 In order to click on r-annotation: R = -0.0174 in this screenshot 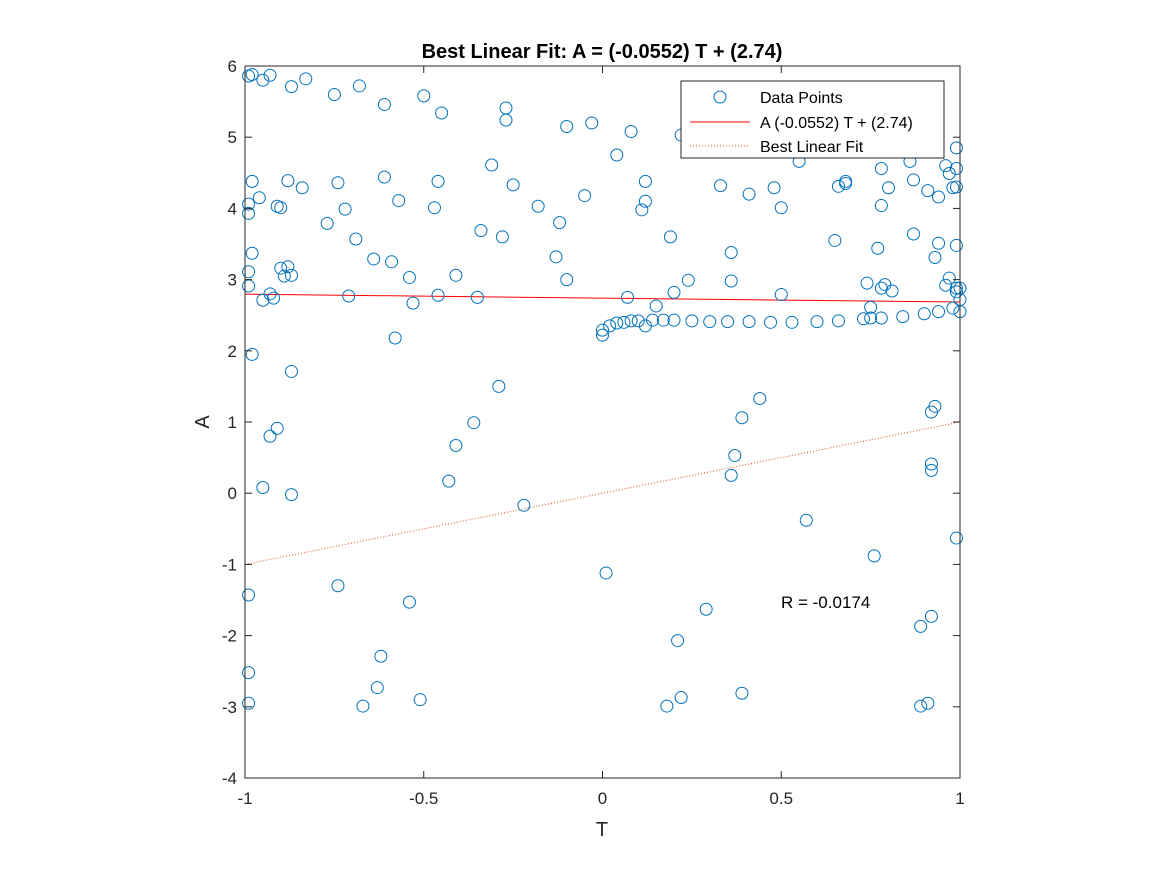, I will do `click(825, 602)`.